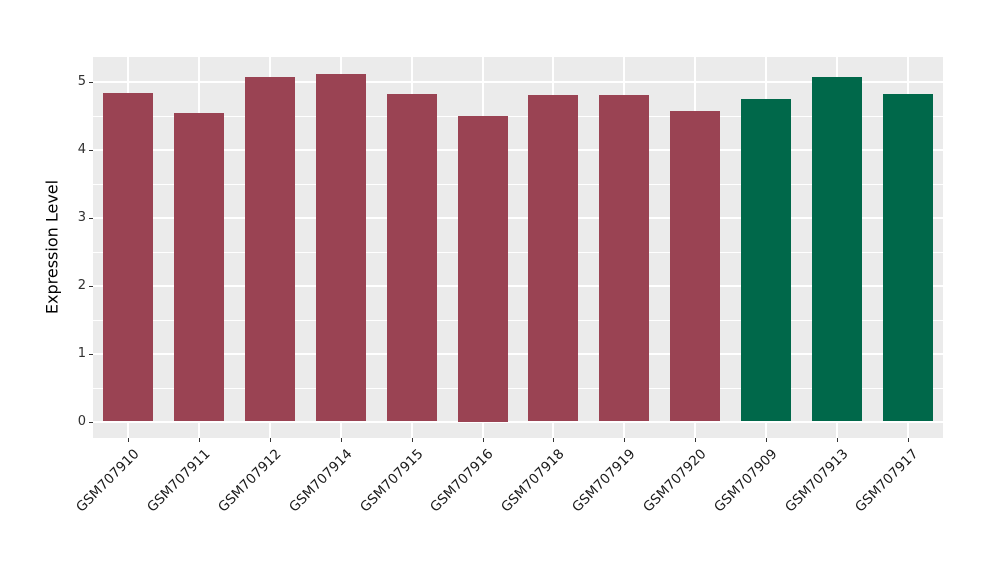 The image size is (1000, 580). What do you see at coordinates (320, 481) in the screenshot?
I see `x-tick-label: GSM707914` at bounding box center [320, 481].